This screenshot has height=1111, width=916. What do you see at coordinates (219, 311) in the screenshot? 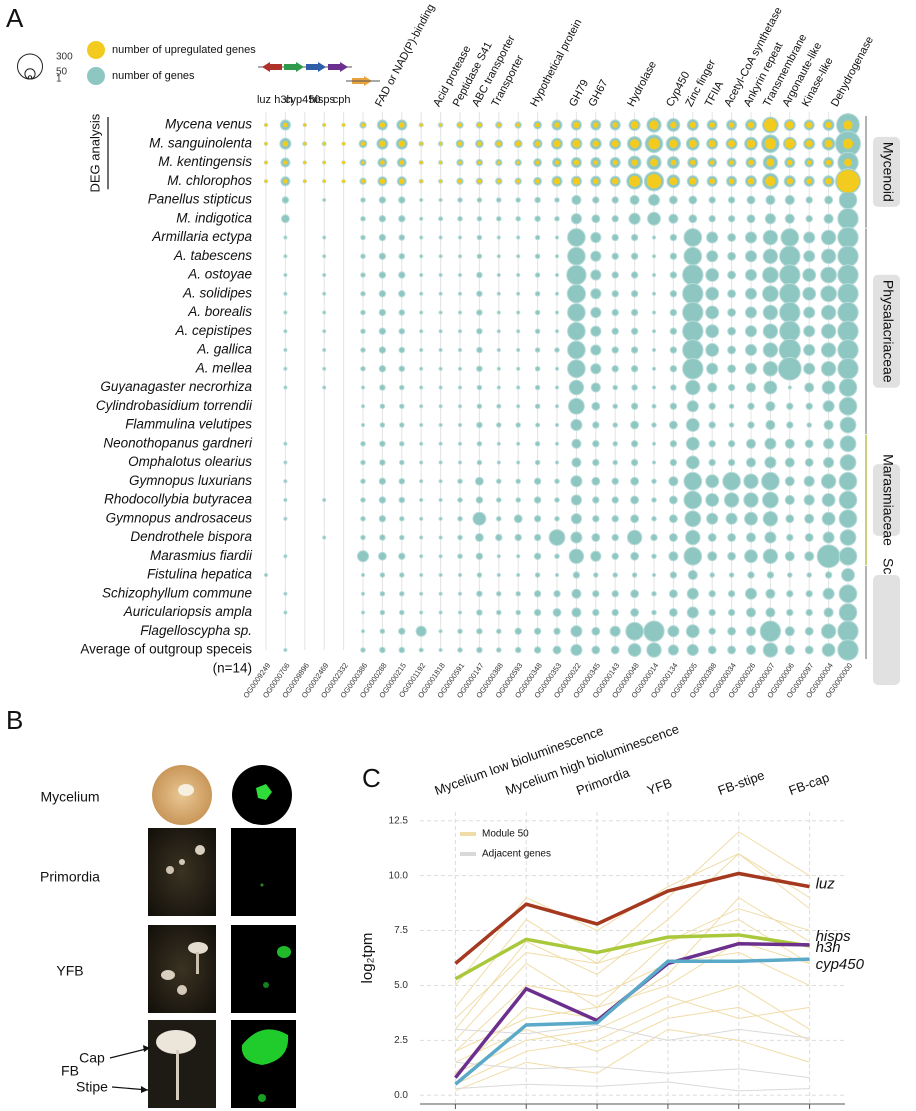
I see `row-label: A. borealis` at bounding box center [219, 311].